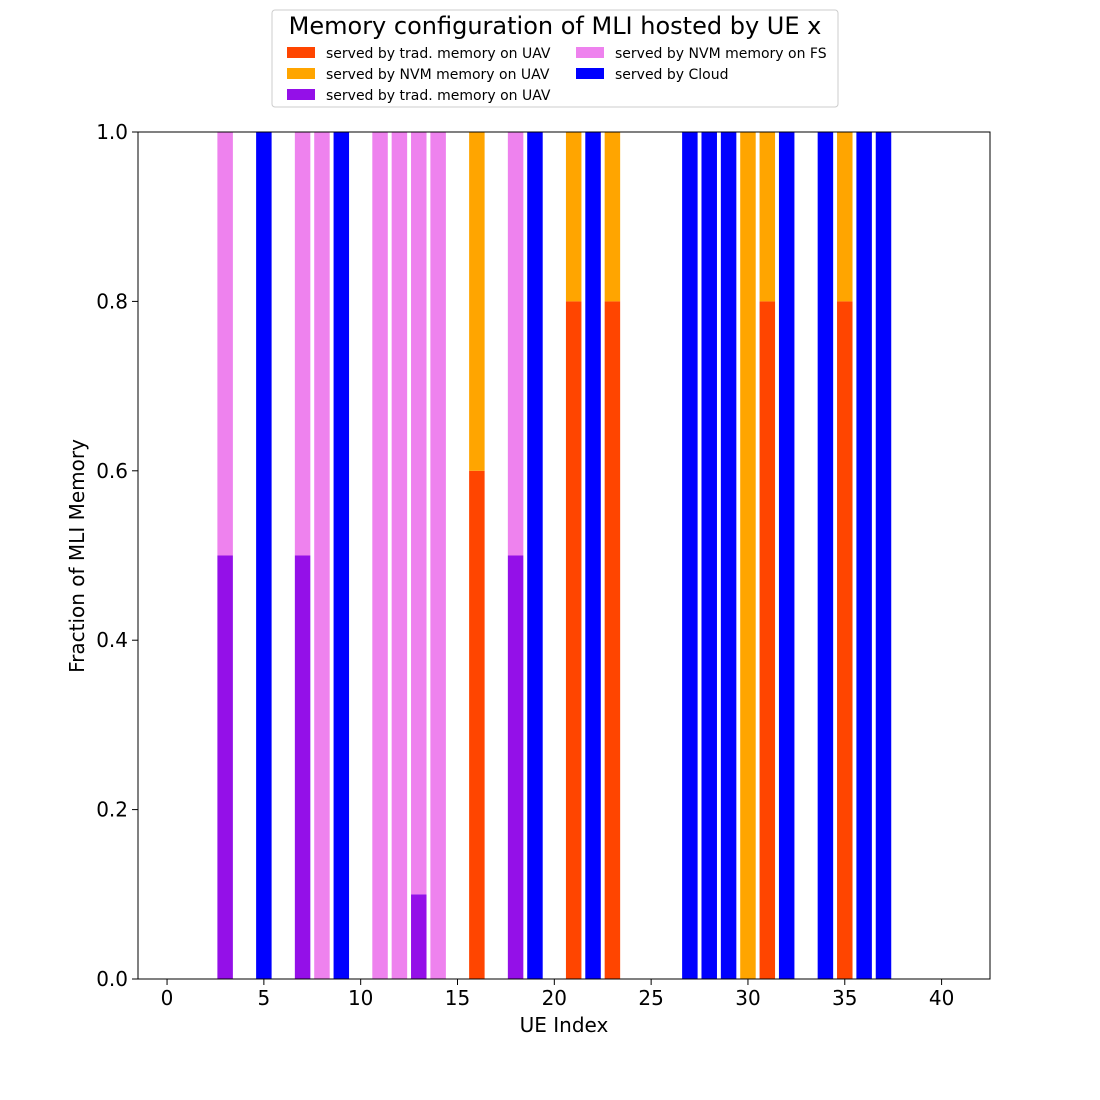  Describe the element at coordinates (590, 73) in the screenshot. I see `legend-swatch-cloud` at that location.